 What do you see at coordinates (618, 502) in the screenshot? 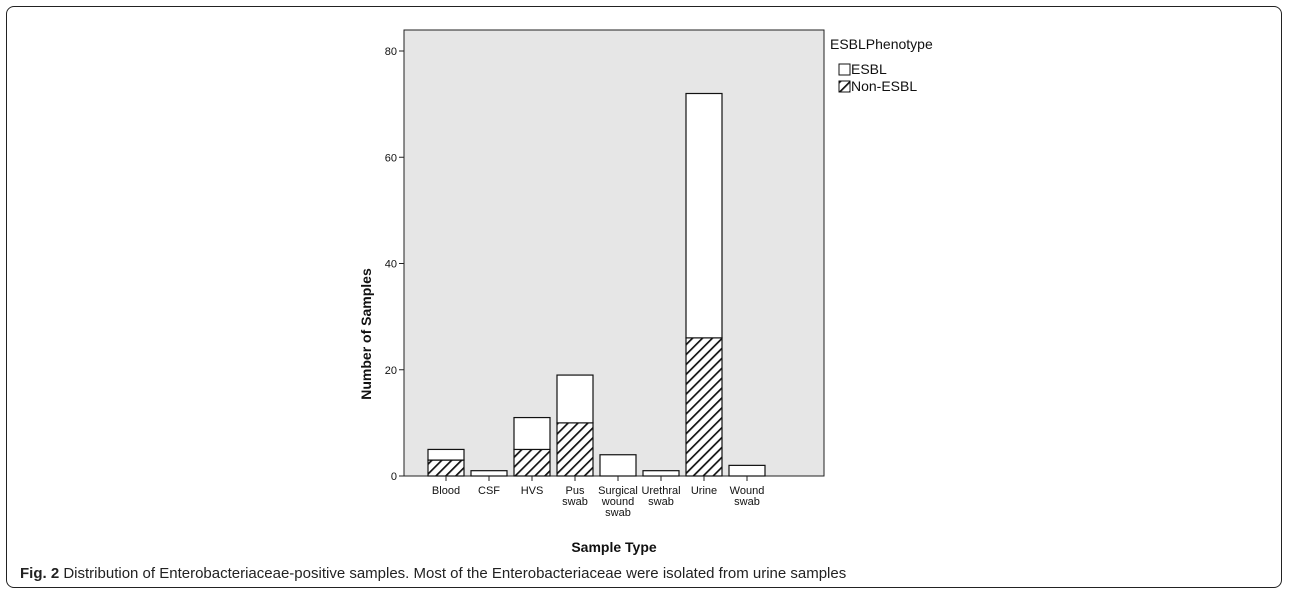
I see `x-tick-label: Surgical wound swab` at bounding box center [618, 502].